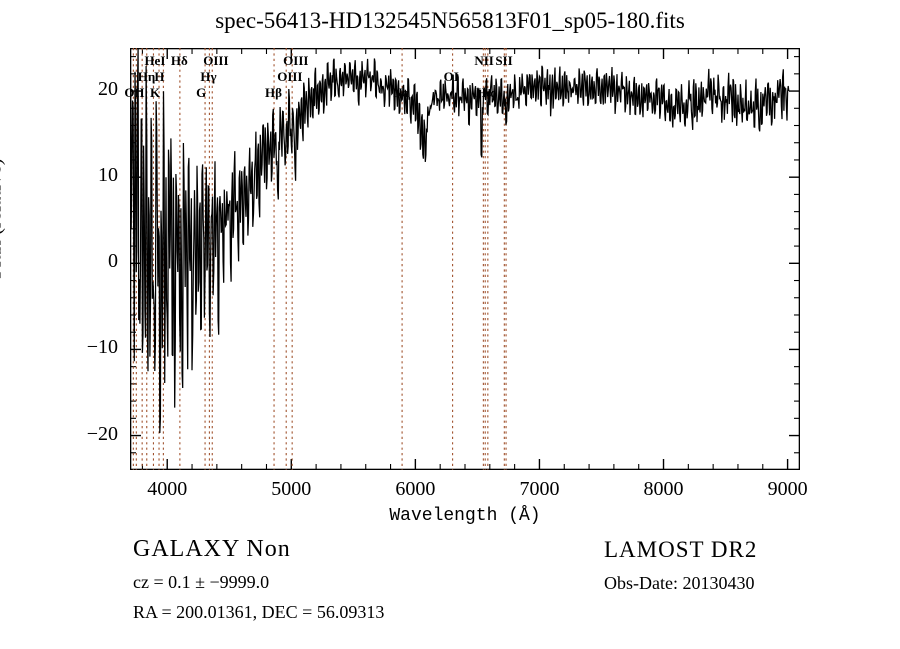 This screenshot has height=649, width=900. What do you see at coordinates (159, 76) in the screenshot?
I see `spectral-line-label: H` at bounding box center [159, 76].